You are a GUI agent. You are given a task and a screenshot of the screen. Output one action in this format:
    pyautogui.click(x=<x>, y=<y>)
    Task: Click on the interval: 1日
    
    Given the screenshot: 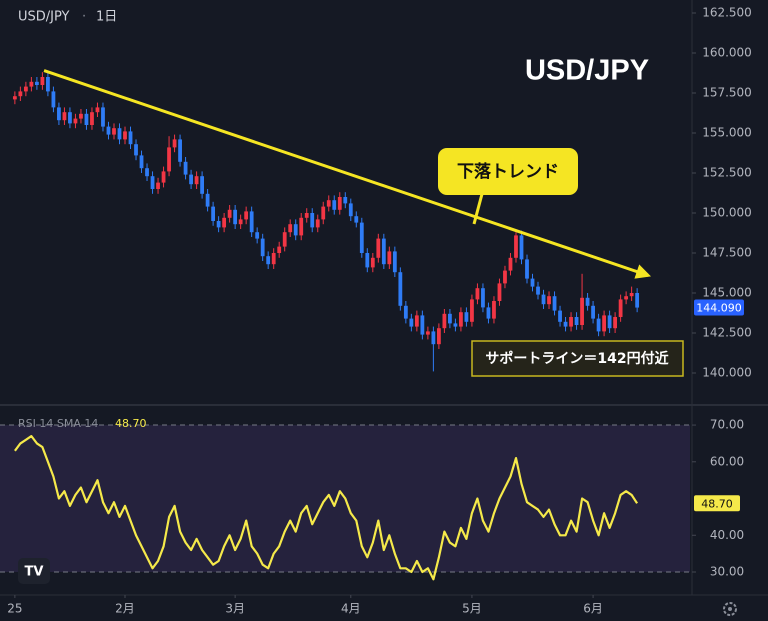 What is the action you would take?
    pyautogui.click(x=106, y=17)
    